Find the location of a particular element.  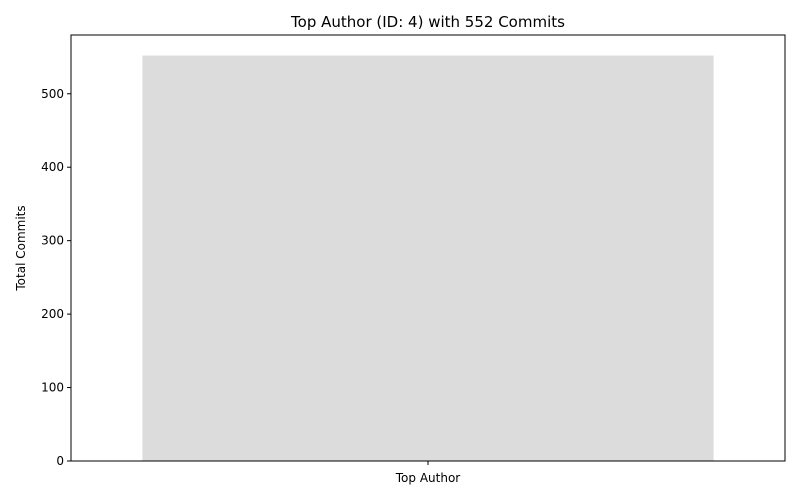

y-tick-label: 400 is located at coordinates (52, 167).